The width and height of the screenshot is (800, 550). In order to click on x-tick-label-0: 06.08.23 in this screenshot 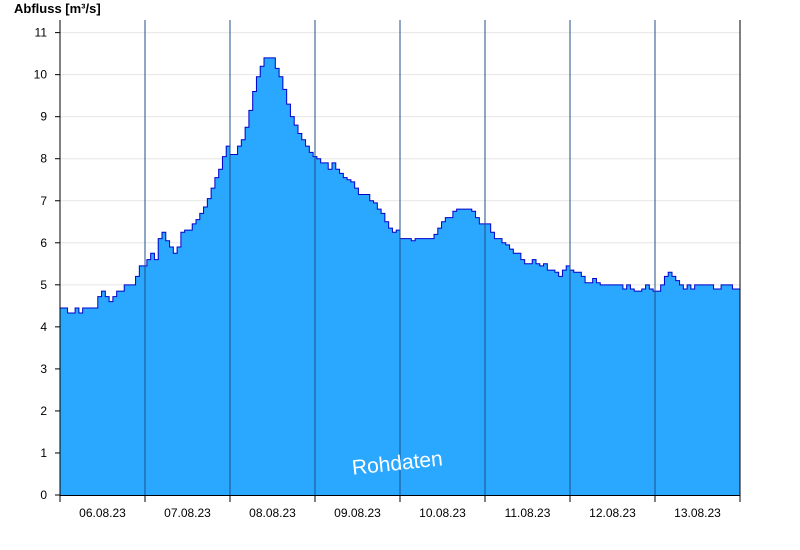, I will do `click(102, 513)`.